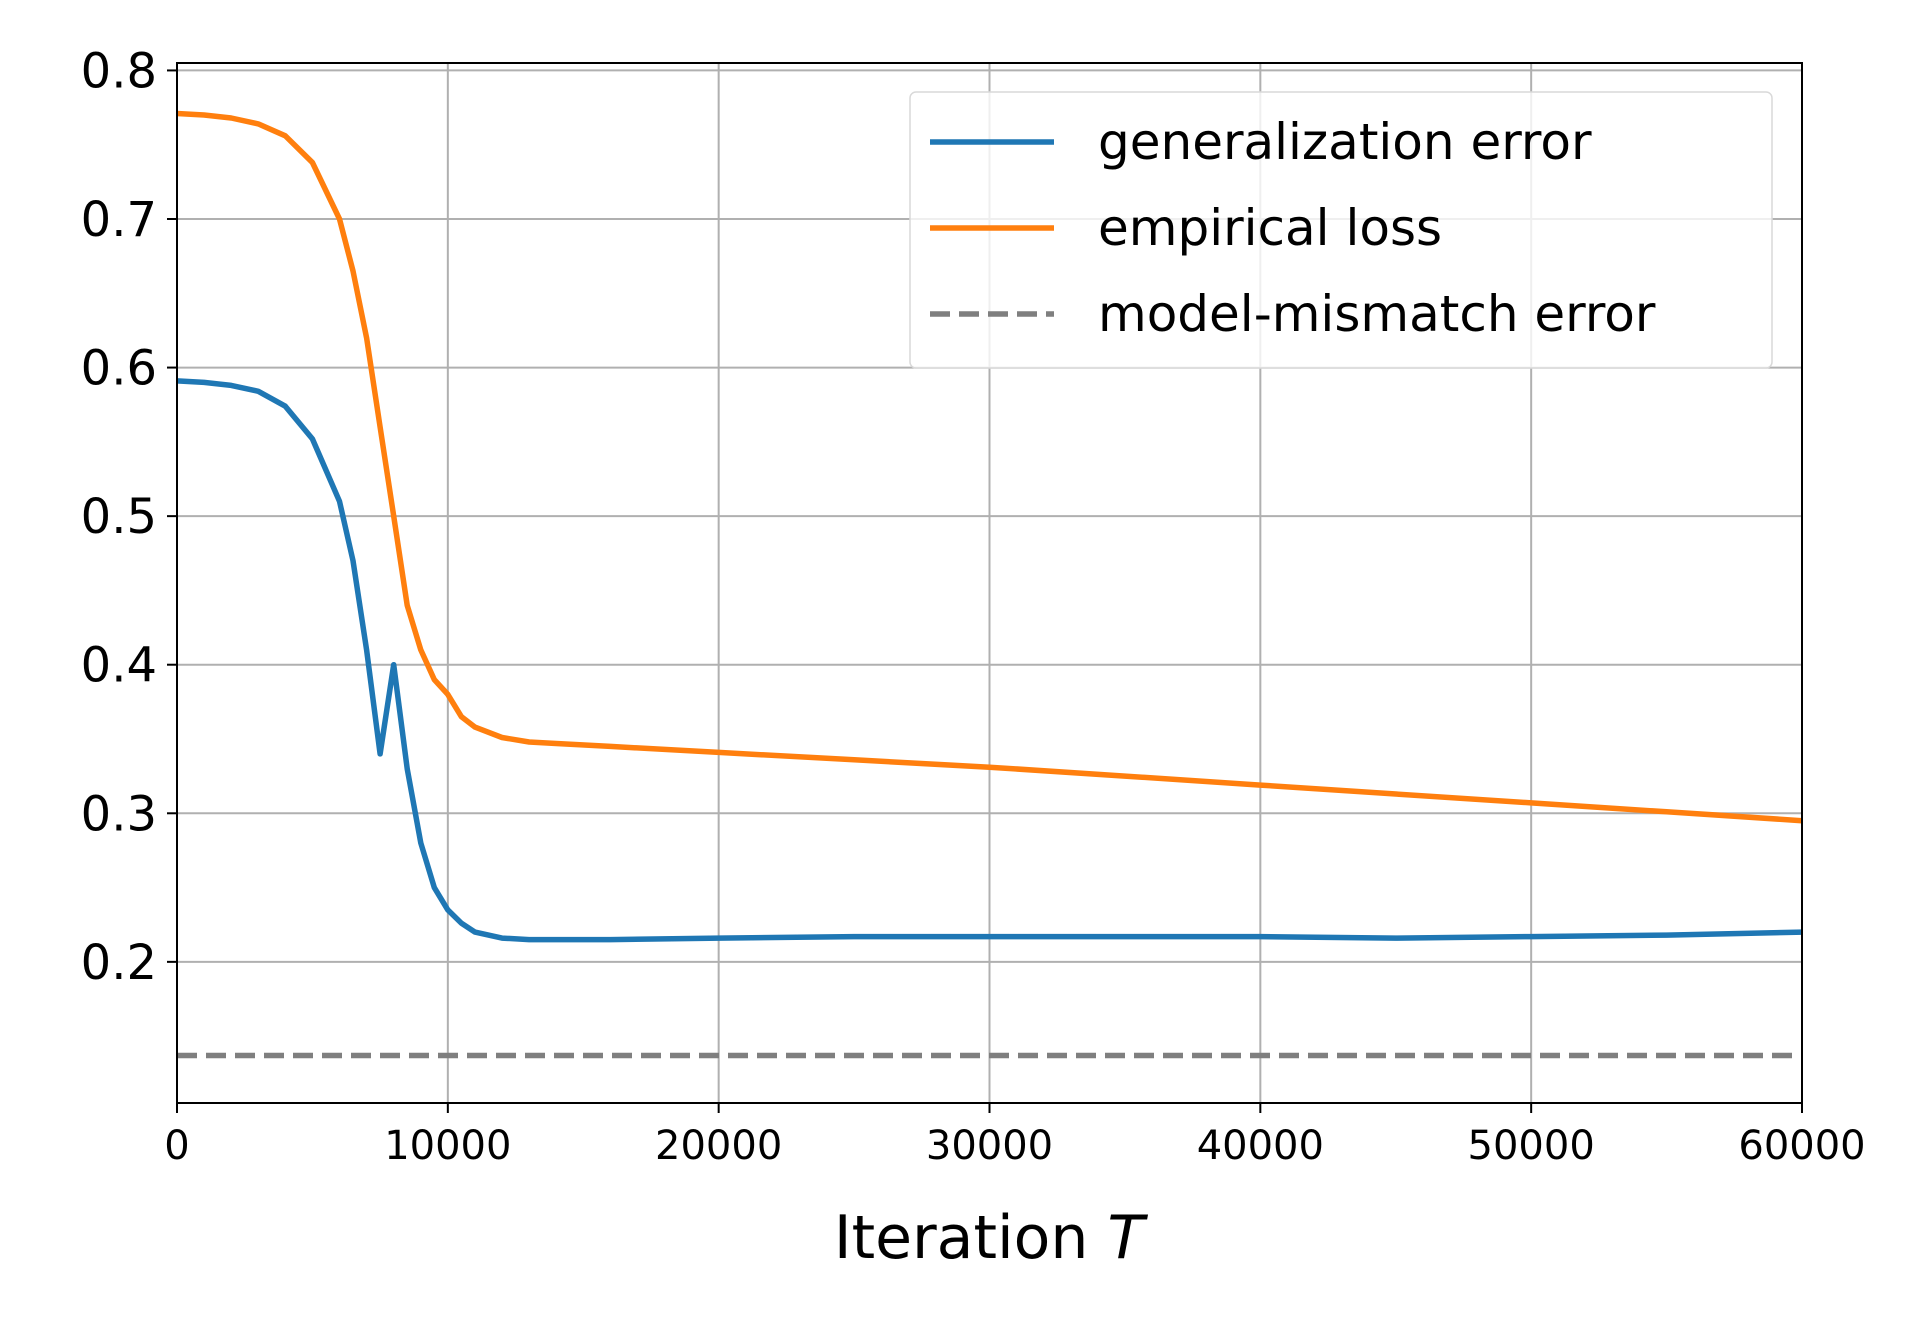  Describe the element at coordinates (119, 814) in the screenshot. I see `y-tick-label: 0.3` at that location.